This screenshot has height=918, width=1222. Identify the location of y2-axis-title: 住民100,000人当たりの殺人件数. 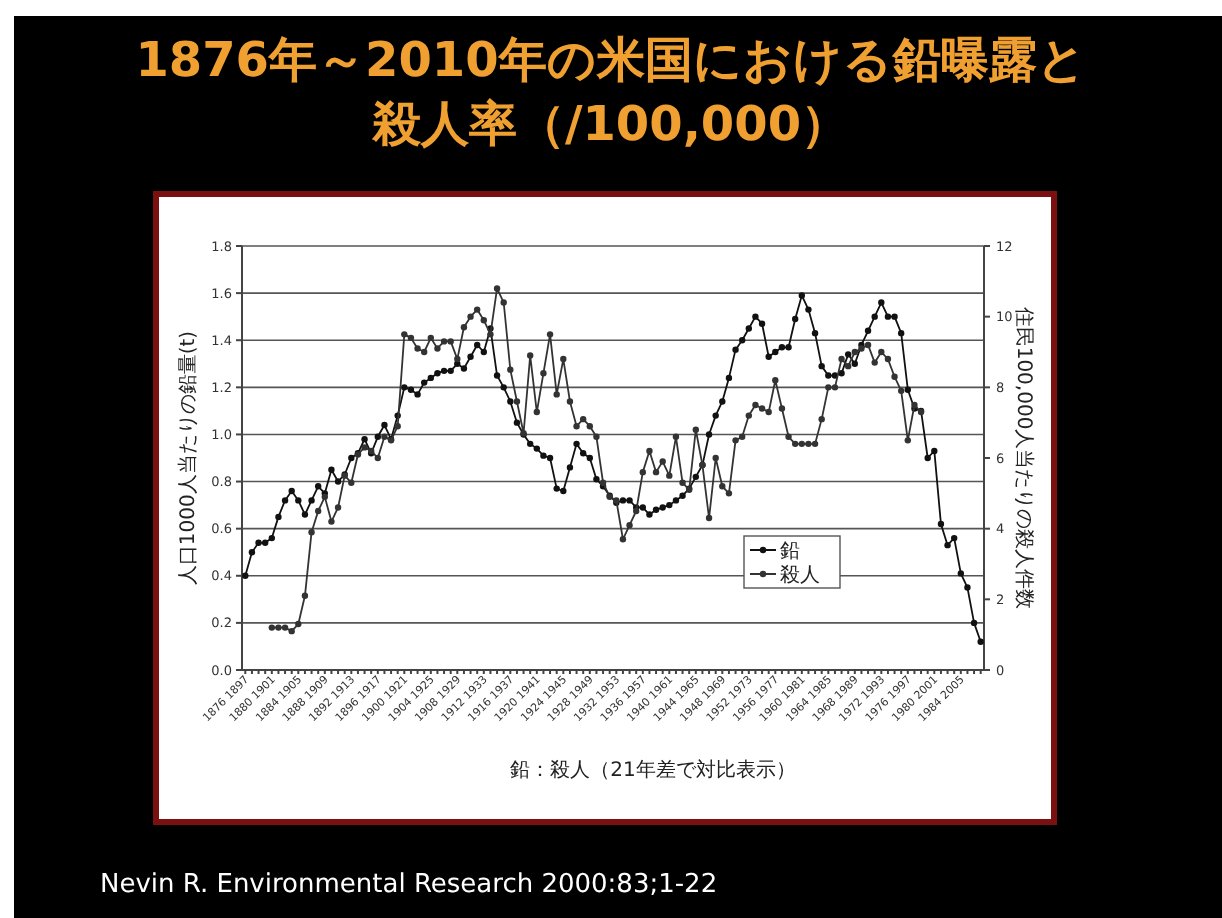
(1024, 458).